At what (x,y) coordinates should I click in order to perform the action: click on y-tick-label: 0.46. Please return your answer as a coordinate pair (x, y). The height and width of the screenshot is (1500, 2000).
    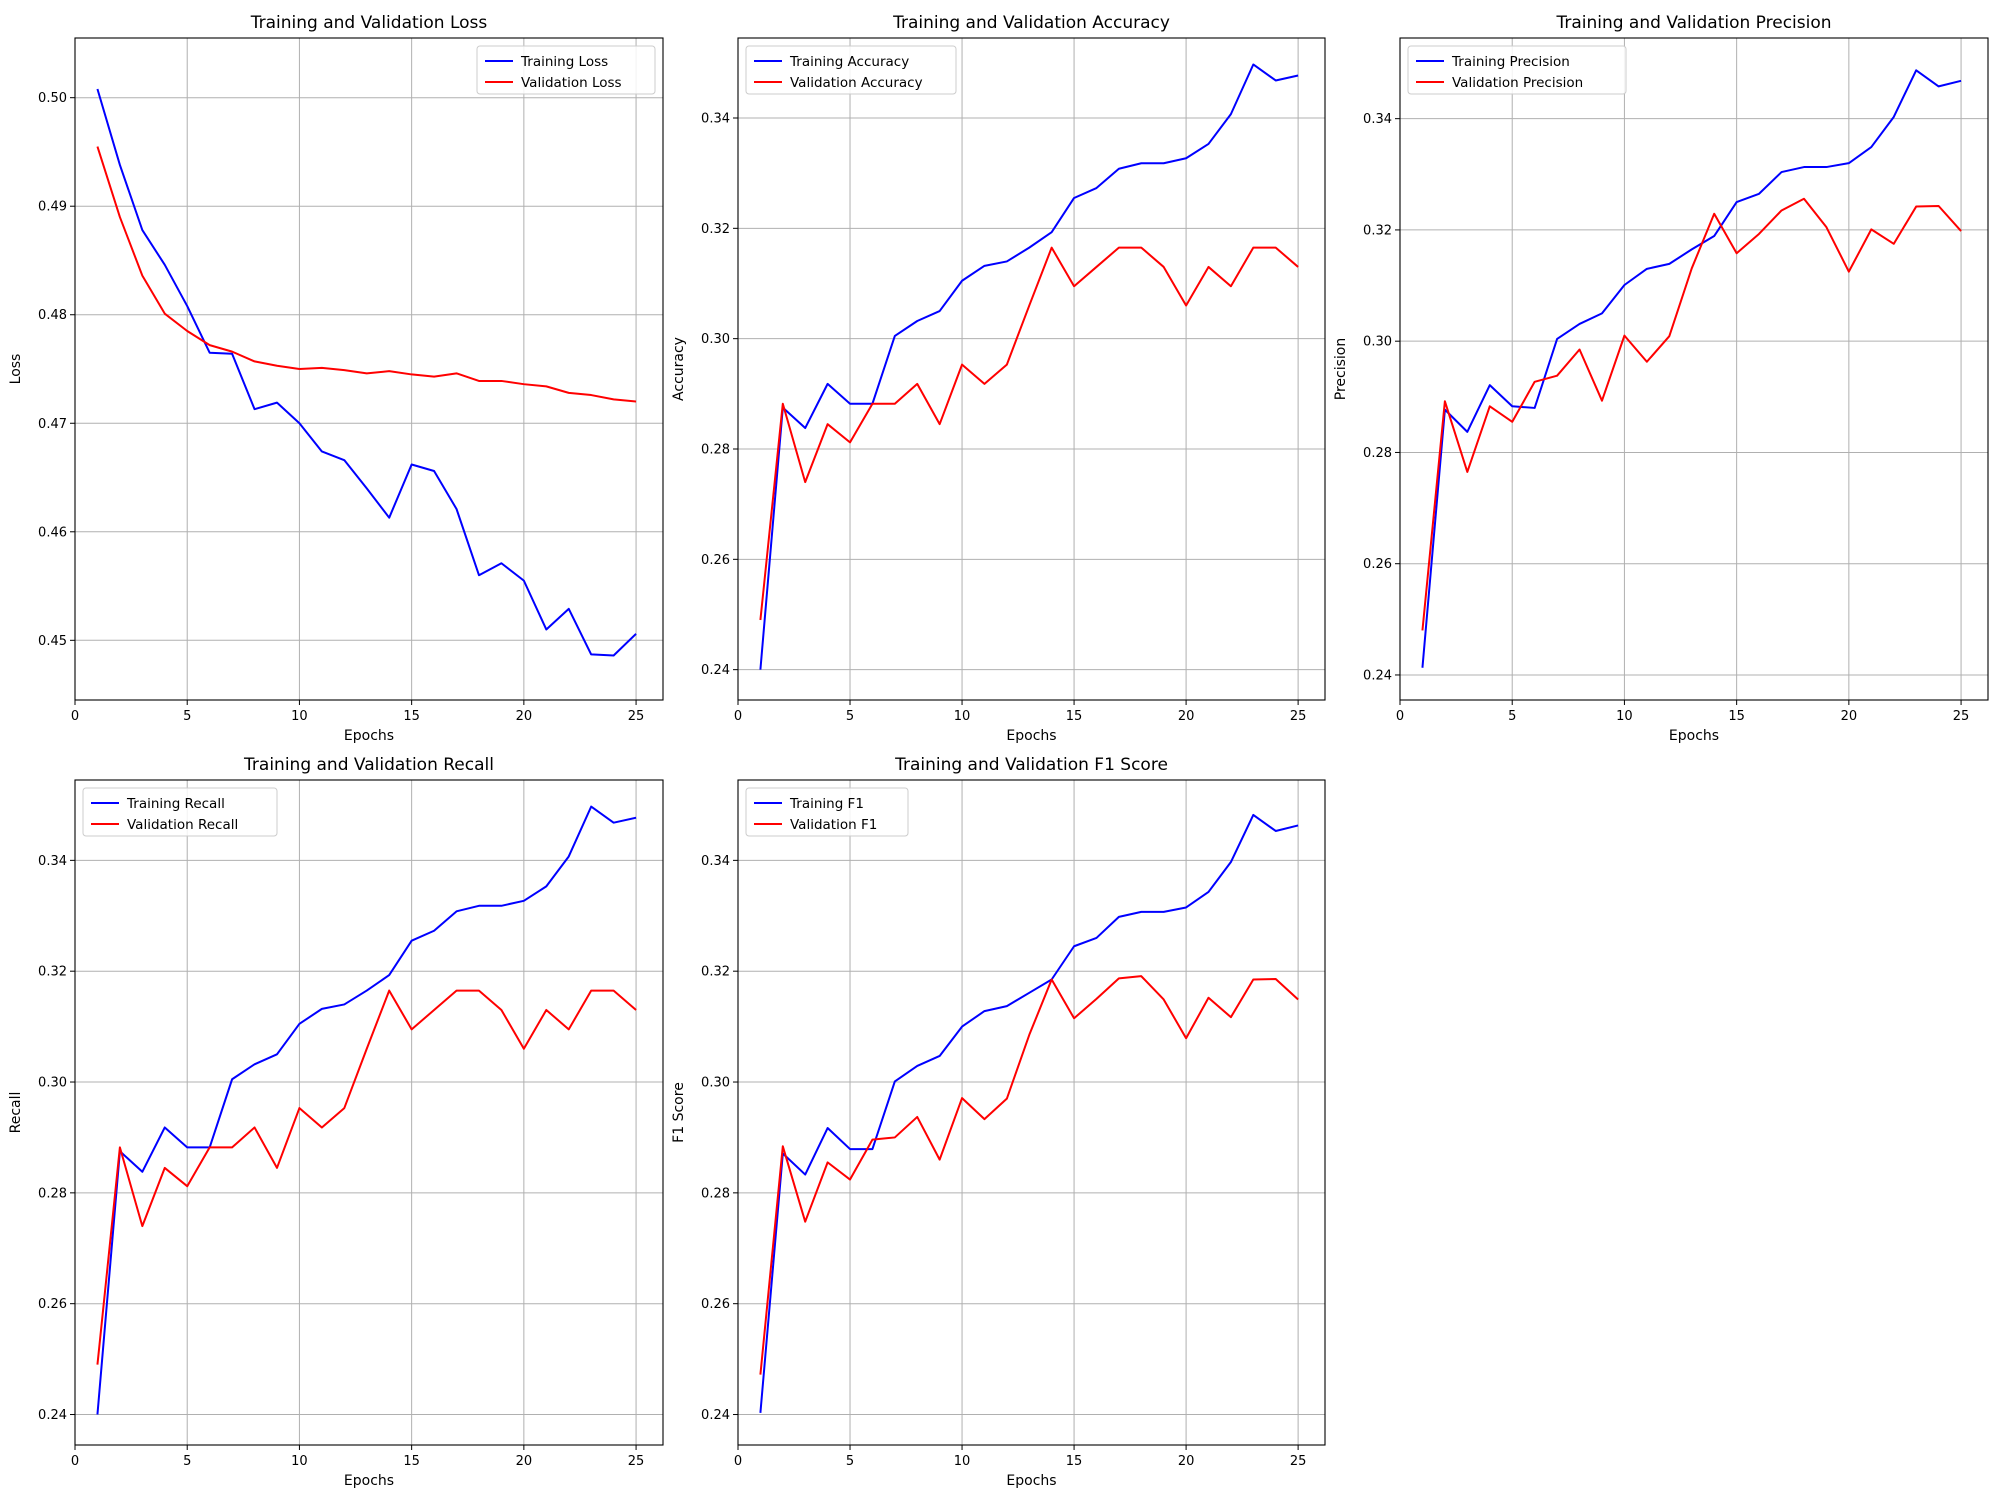
    Looking at the image, I should click on (52, 532).